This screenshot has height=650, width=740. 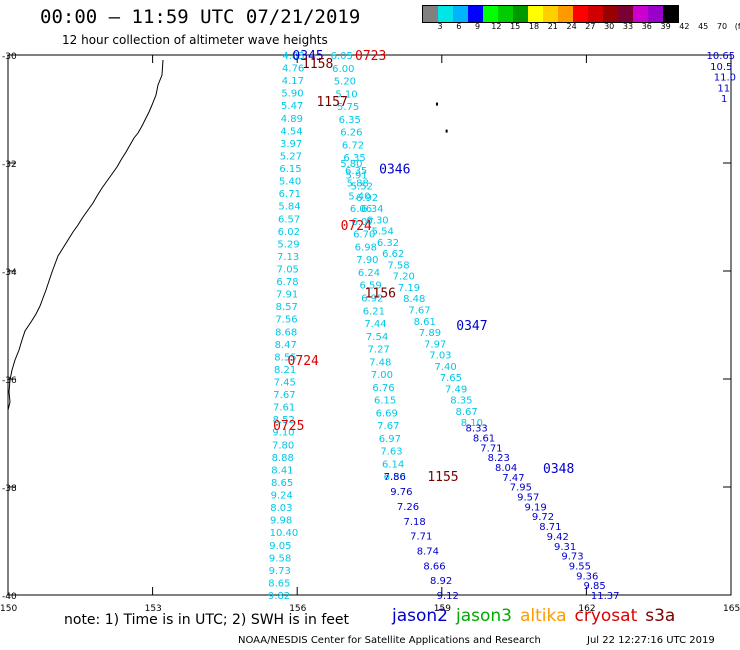 I want to click on wave-height-value: 6.69, so click(x=387, y=413).